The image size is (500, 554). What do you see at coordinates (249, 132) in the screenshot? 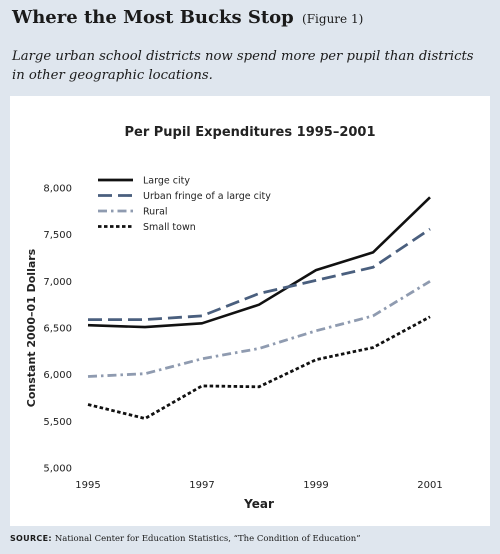
I see `chart-title: Per Pupil Expenditures 1995–2001` at bounding box center [249, 132].